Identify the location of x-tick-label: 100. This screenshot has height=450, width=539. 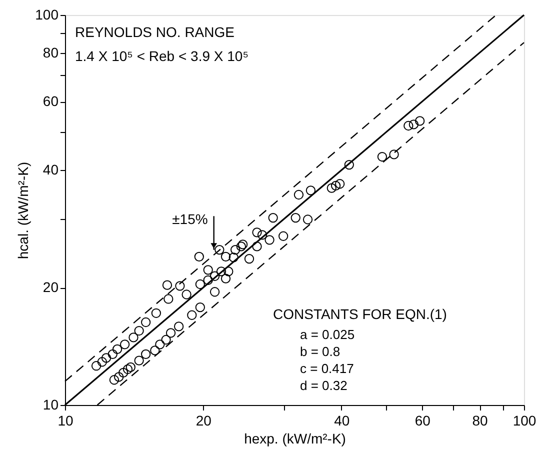
(524, 420).